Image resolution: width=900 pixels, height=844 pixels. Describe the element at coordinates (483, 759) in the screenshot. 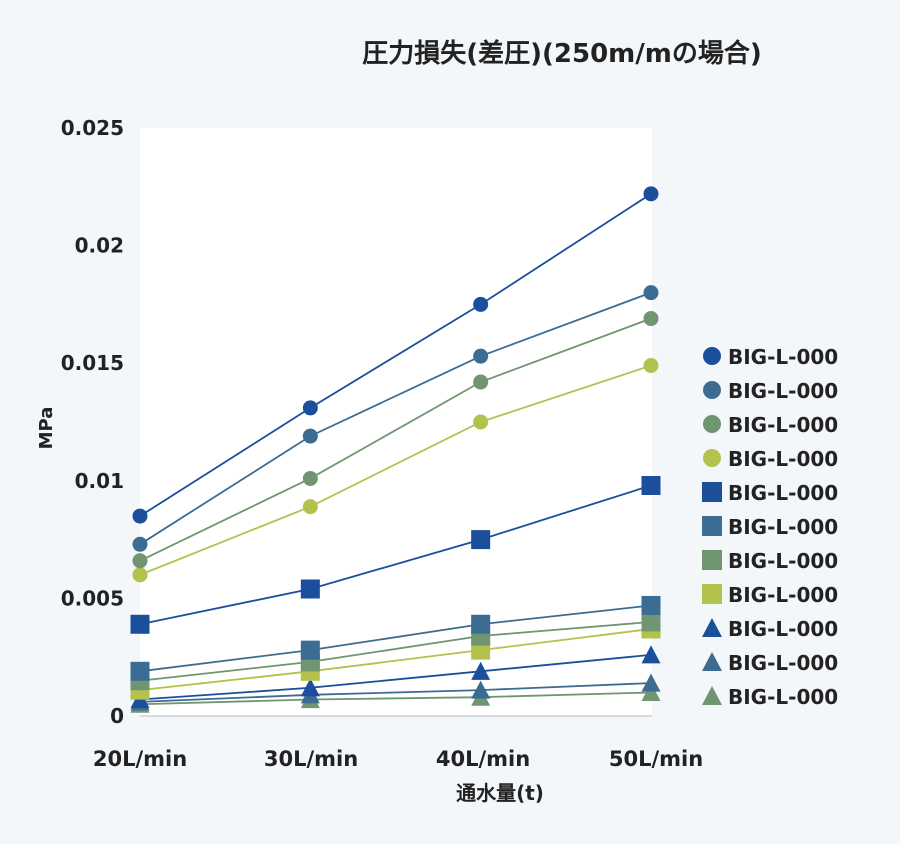

I see `x-tick-label: 40L/min` at that location.